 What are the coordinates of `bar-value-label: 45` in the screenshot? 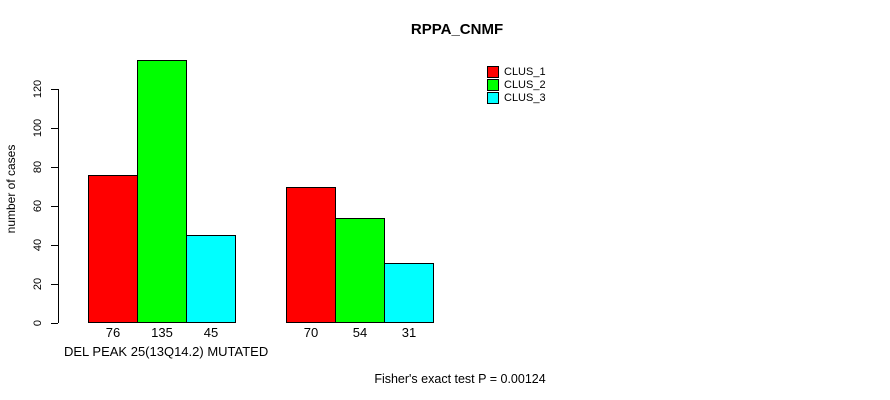 It's located at (211, 332).